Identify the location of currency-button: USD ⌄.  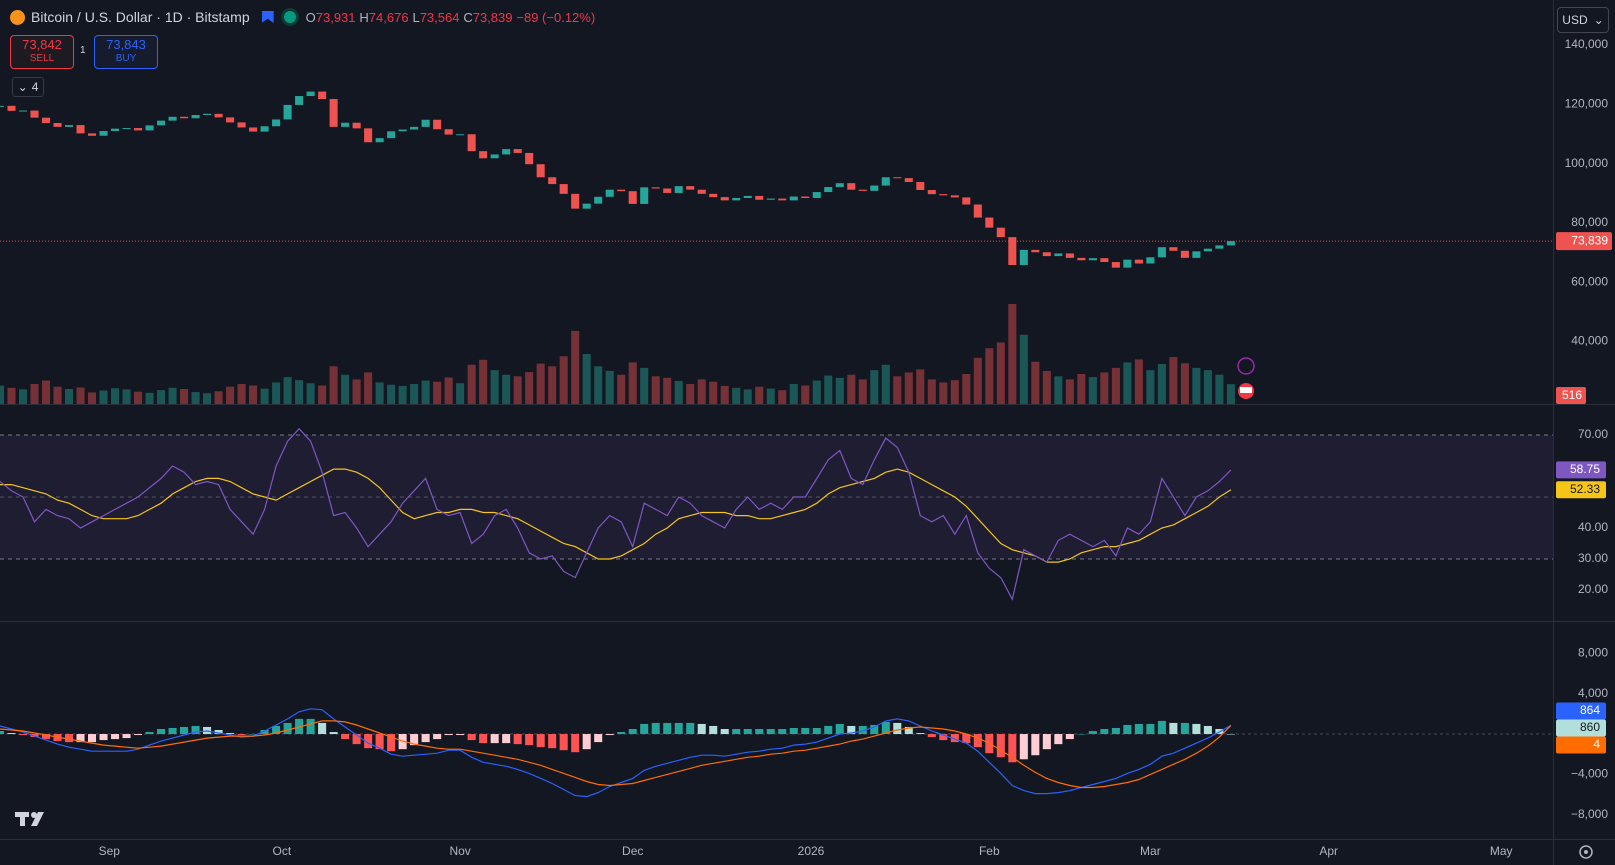
(1583, 20).